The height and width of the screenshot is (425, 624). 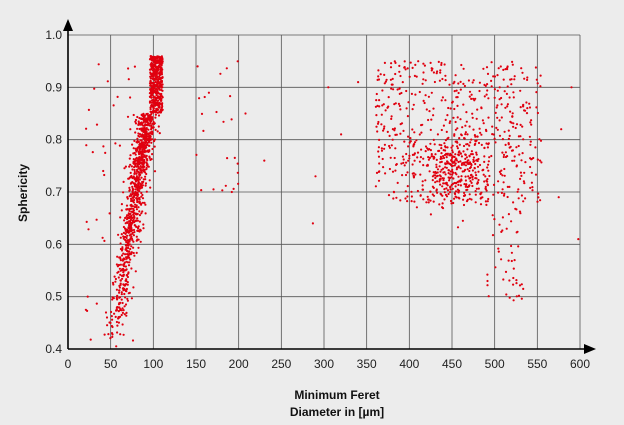 What do you see at coordinates (495, 364) in the screenshot?
I see `x-tick-label: 500` at bounding box center [495, 364].